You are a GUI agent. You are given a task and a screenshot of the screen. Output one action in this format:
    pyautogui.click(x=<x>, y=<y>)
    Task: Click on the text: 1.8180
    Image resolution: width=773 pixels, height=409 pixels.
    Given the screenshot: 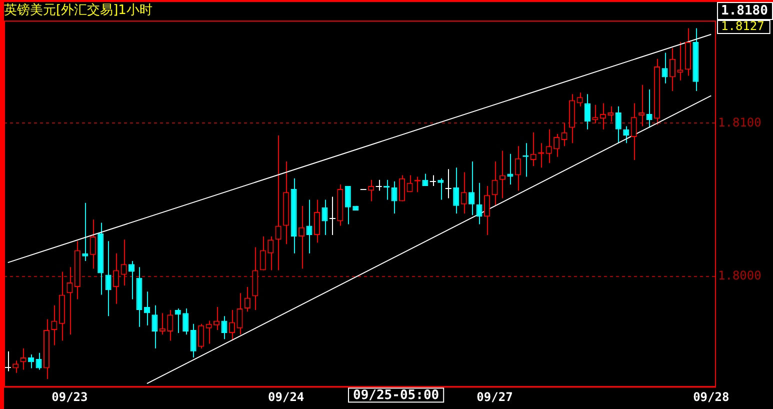 What is the action you would take?
    pyautogui.click(x=744, y=10)
    